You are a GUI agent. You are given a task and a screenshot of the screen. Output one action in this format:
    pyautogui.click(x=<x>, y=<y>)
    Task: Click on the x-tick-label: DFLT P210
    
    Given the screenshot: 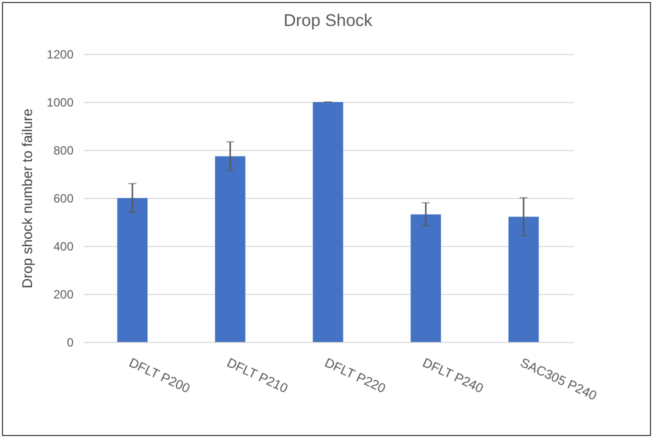 What is the action you would take?
    pyautogui.click(x=257, y=375)
    